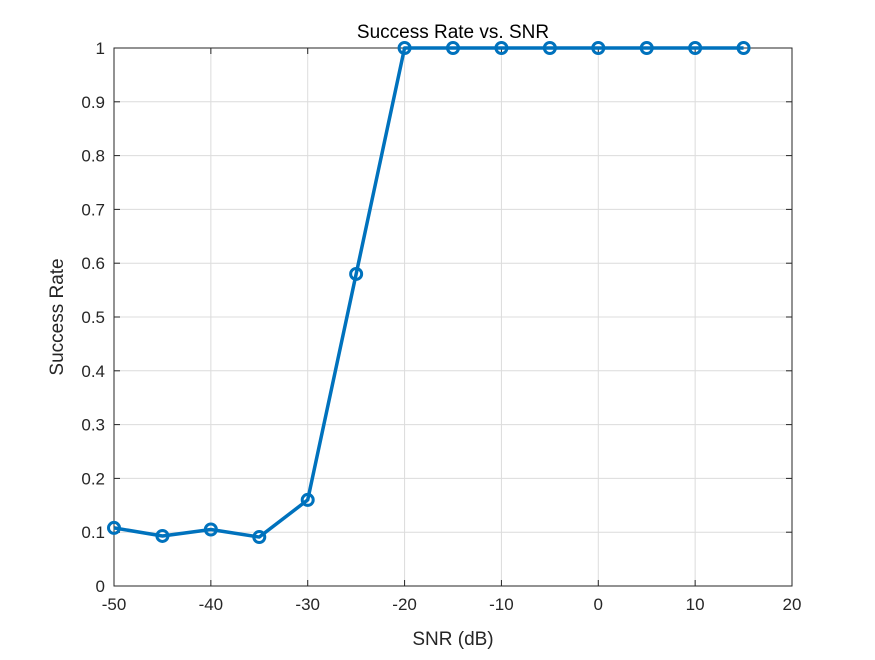  I want to click on y-tick-label: 0.6, so click(93, 263).